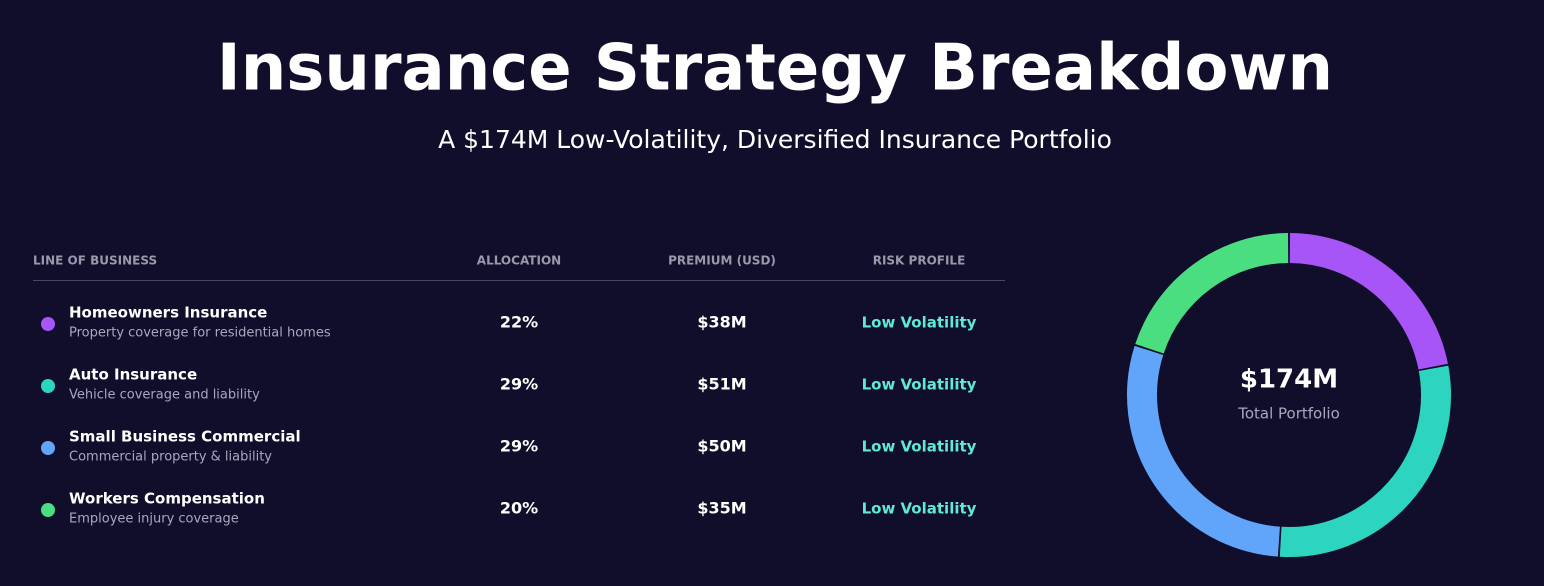 This screenshot has height=586, width=1544. Describe the element at coordinates (1288, 414) in the screenshot. I see `center-label: Total Portfolio` at that location.